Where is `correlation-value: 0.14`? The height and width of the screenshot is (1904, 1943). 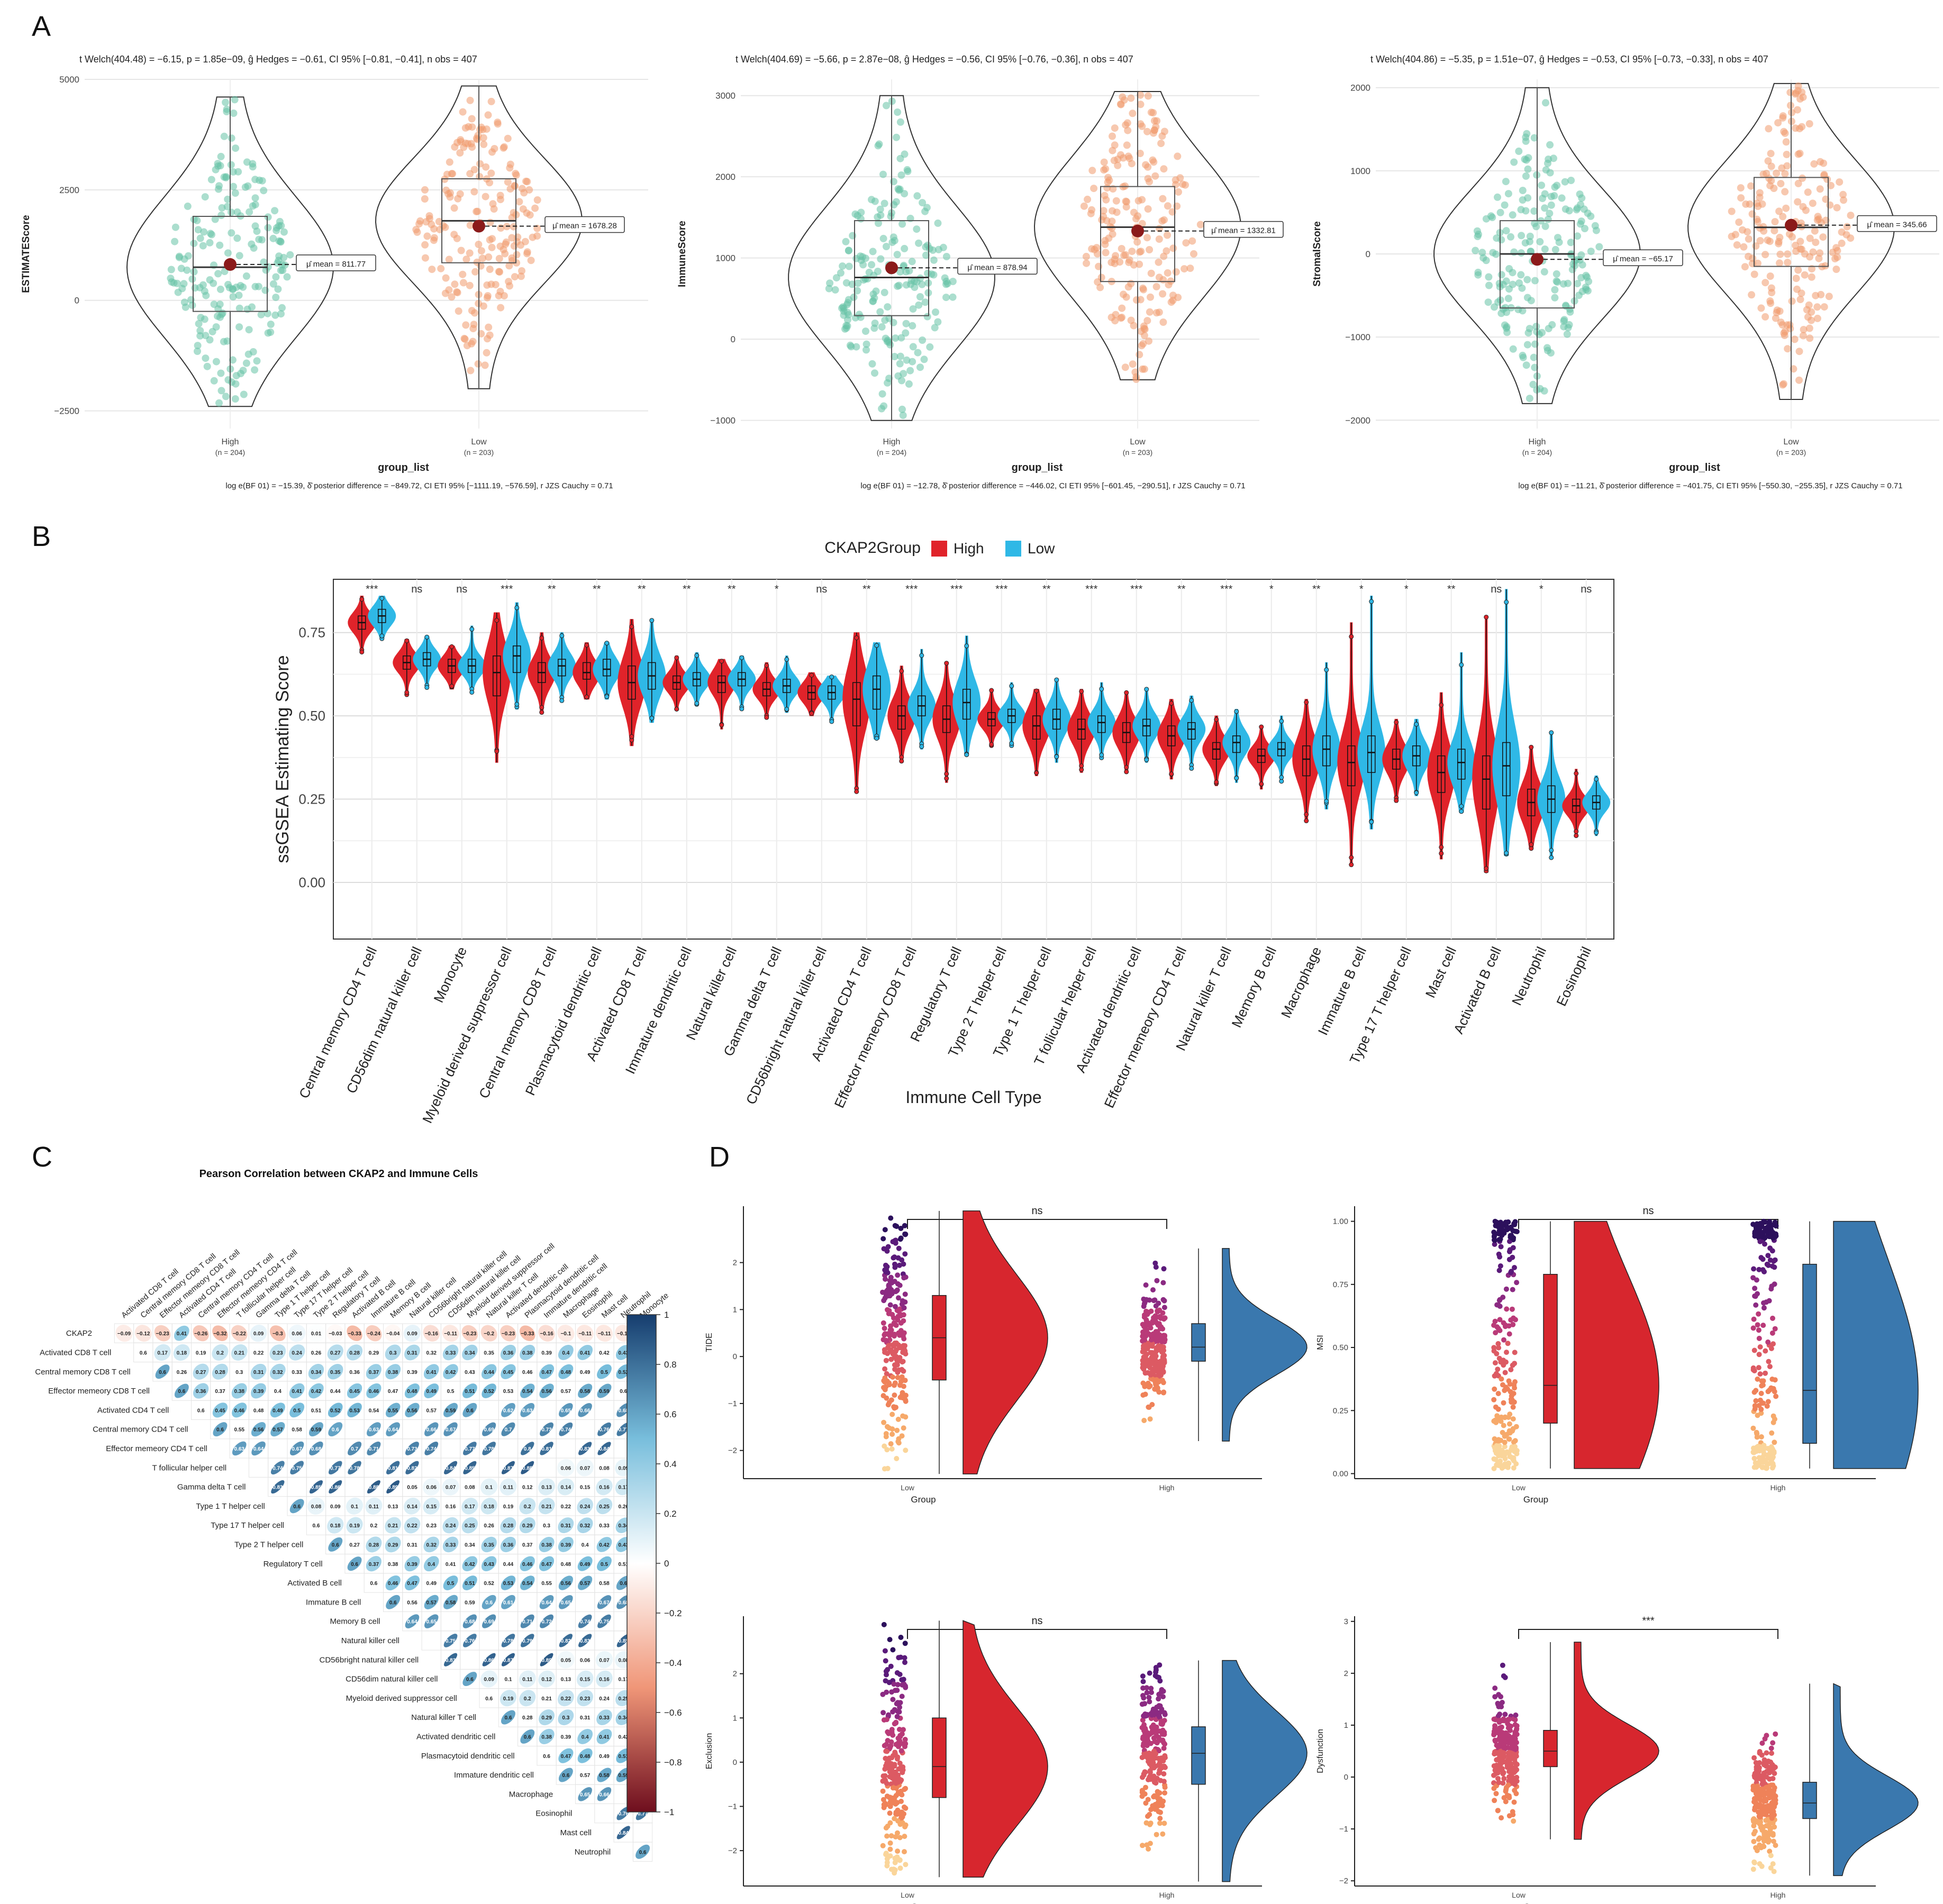 correlation-value: 0.14 is located at coordinates (412, 1507).